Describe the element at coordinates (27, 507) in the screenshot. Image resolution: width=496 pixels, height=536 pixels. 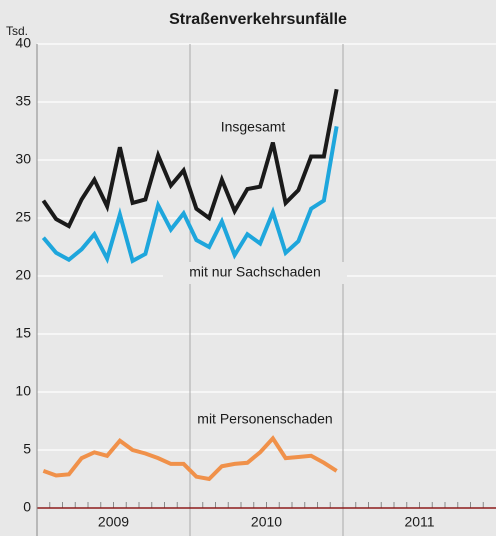
I see `y-tick-label: 0` at that location.